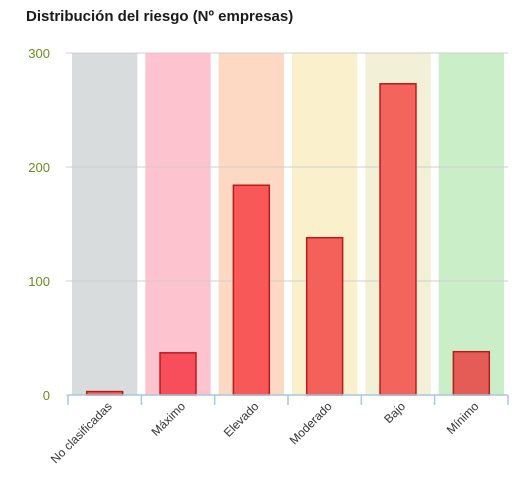 The width and height of the screenshot is (526, 486). I want to click on x-tick-label: Mínimo, so click(463, 418).